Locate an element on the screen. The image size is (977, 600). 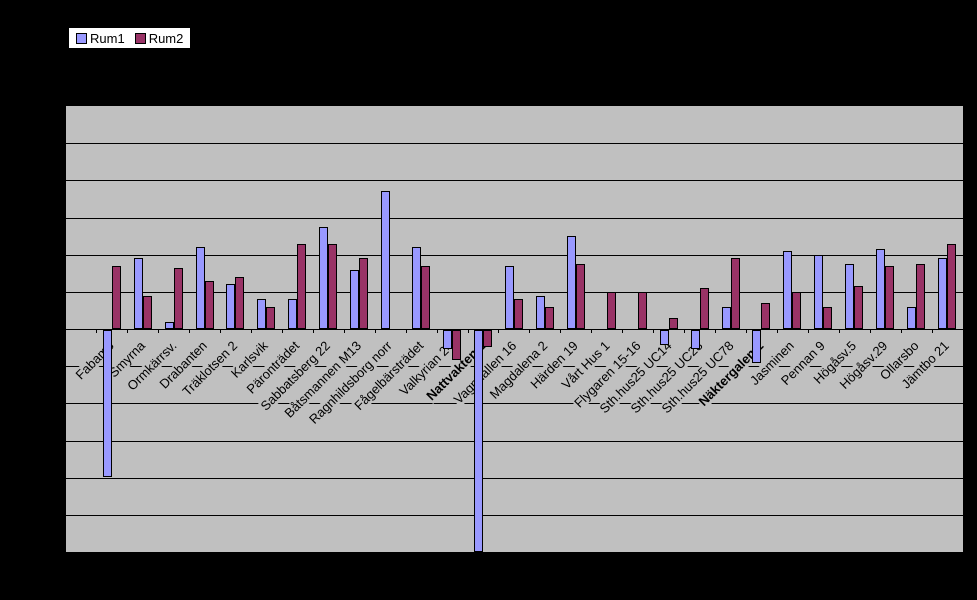
legend-label-rum2: Rum2 is located at coordinates (166, 38).